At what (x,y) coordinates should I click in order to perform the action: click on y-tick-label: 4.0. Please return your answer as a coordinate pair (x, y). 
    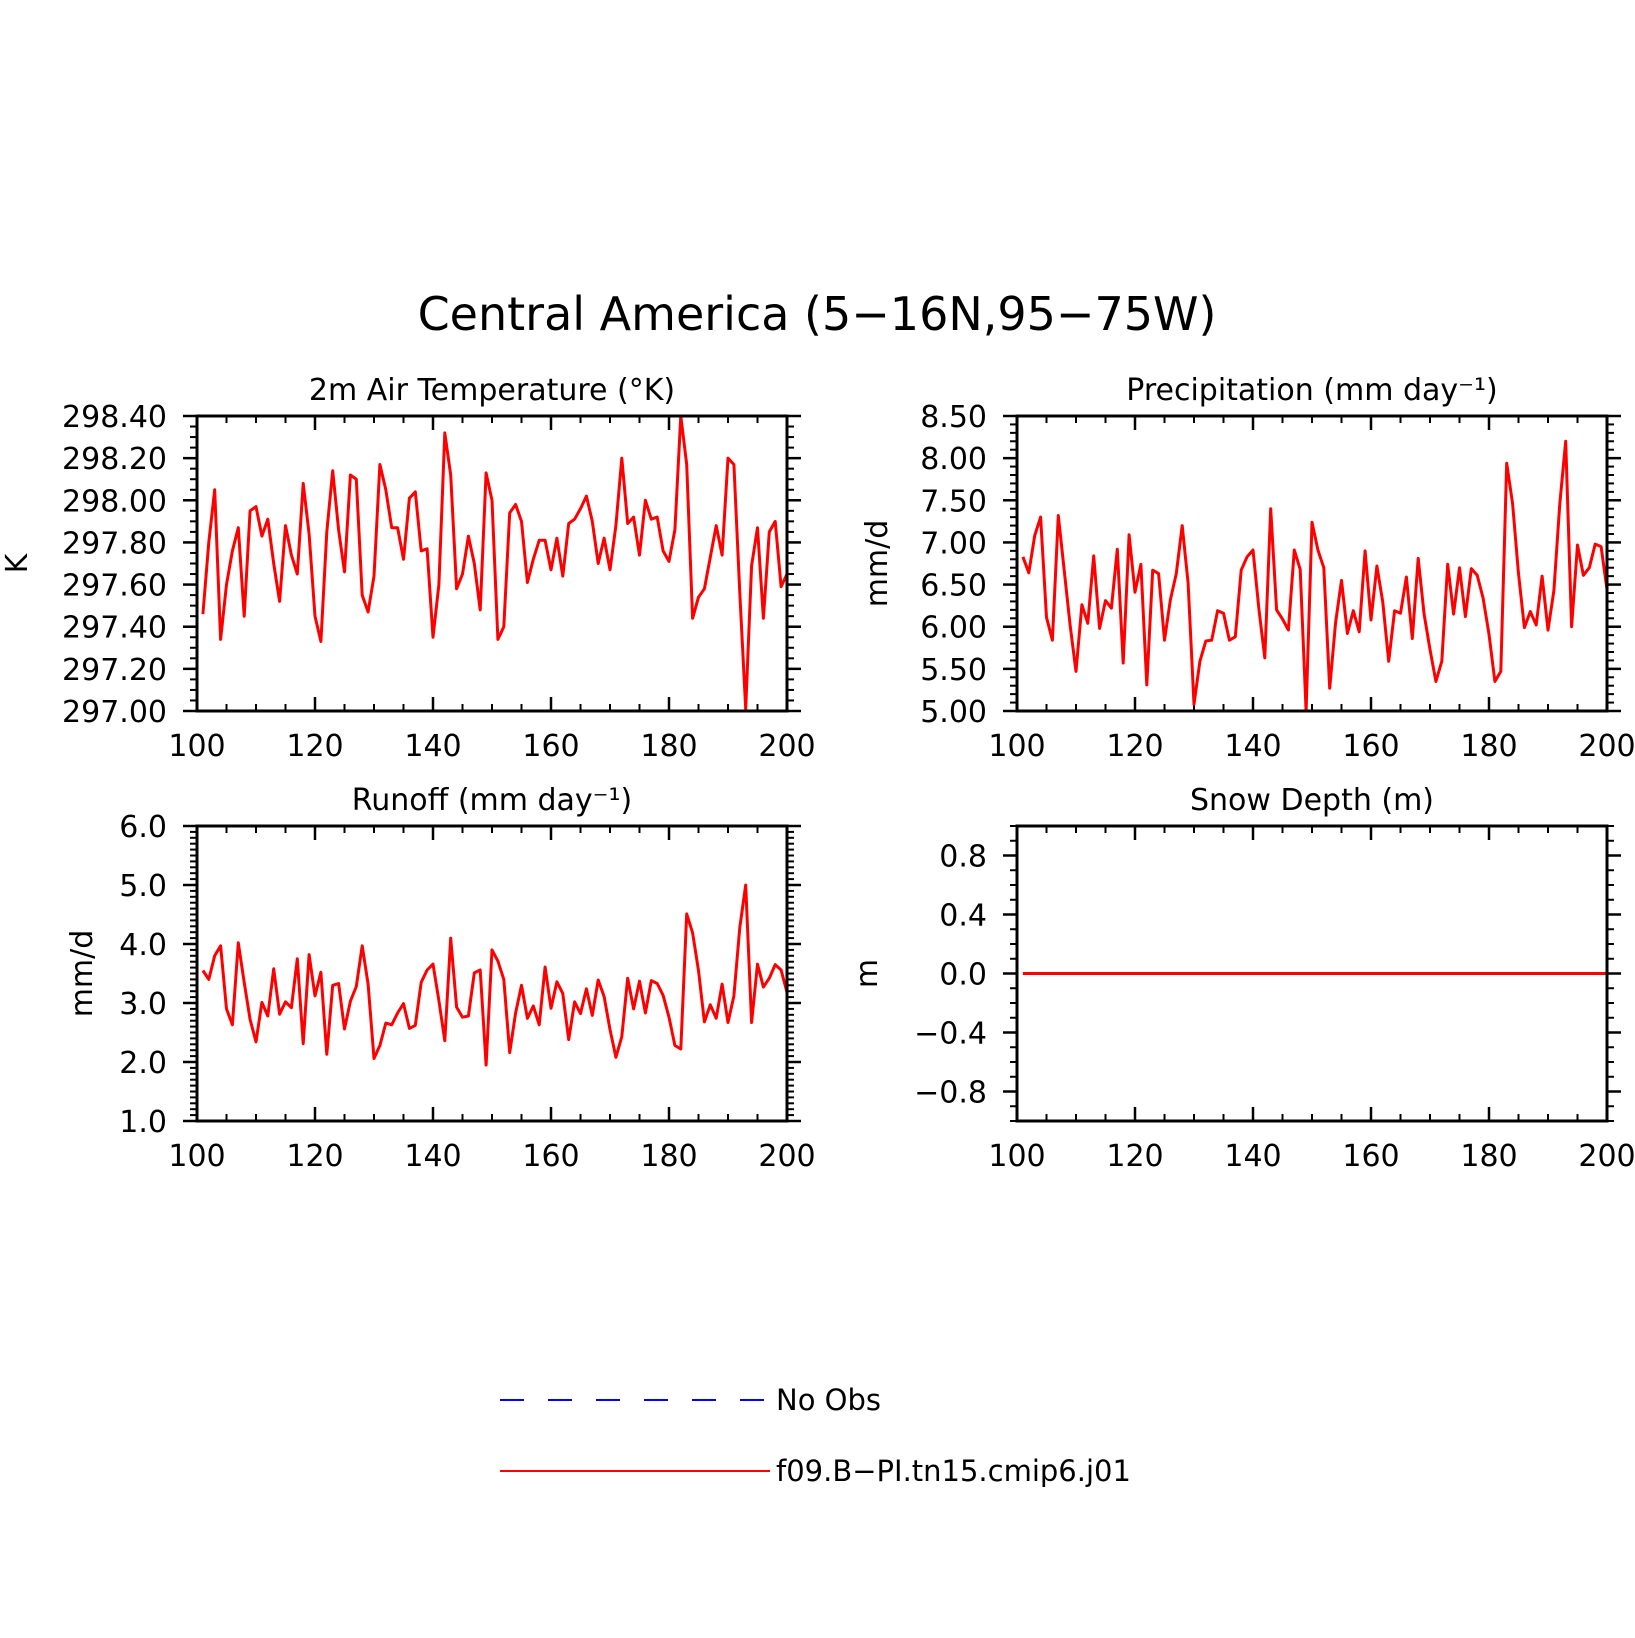
    Looking at the image, I should click on (143, 945).